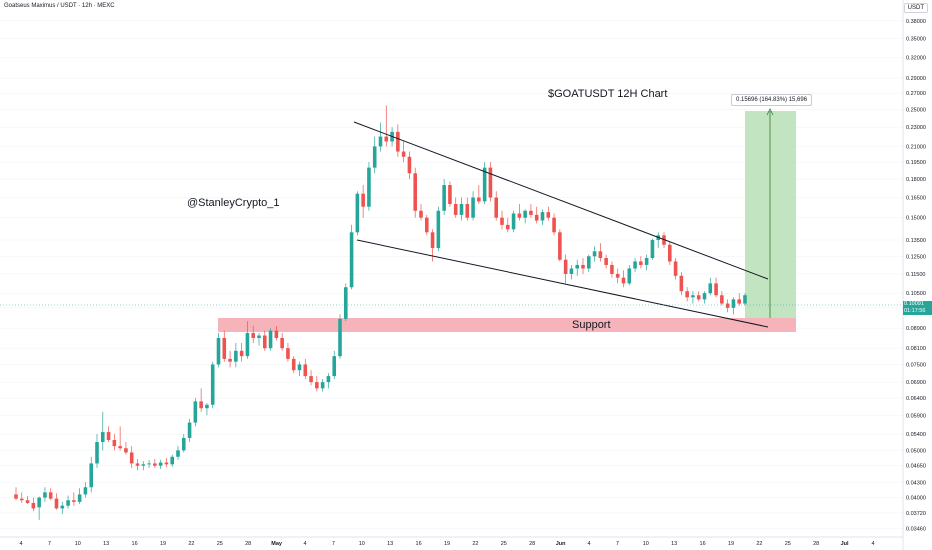 The height and width of the screenshot is (550, 932). What do you see at coordinates (507, 325) in the screenshot?
I see `support-zone` at bounding box center [507, 325].